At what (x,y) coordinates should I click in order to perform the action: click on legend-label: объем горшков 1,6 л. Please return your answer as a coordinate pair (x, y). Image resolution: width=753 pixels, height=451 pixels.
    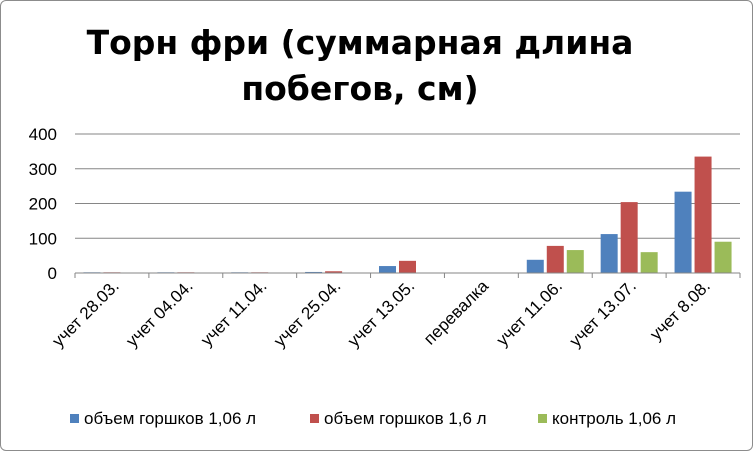
    Looking at the image, I should click on (405, 418).